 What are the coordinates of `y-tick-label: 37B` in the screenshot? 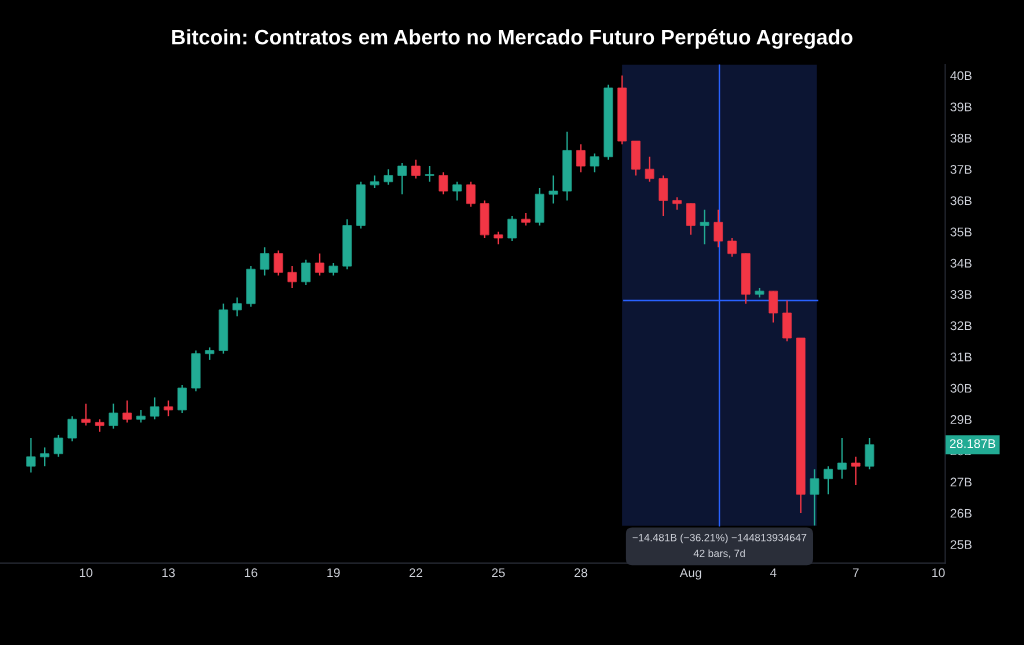 It's located at (961, 169).